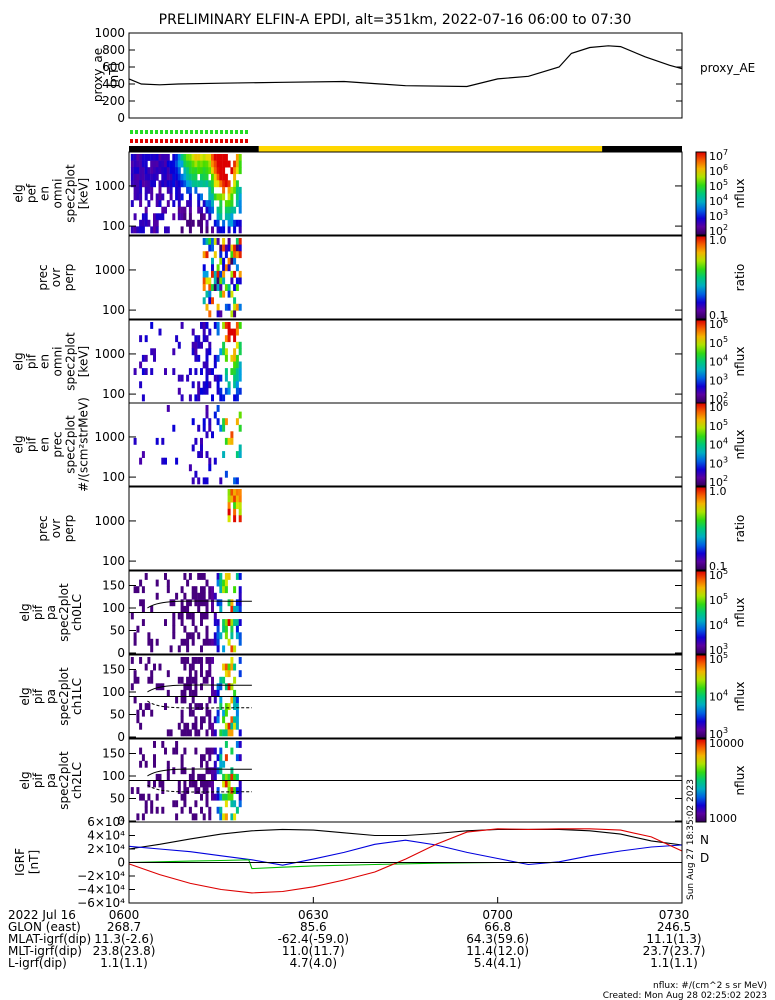 This screenshot has height=1000, width=775. I want to click on panel-ylabel: ch0LC, so click(77, 612).